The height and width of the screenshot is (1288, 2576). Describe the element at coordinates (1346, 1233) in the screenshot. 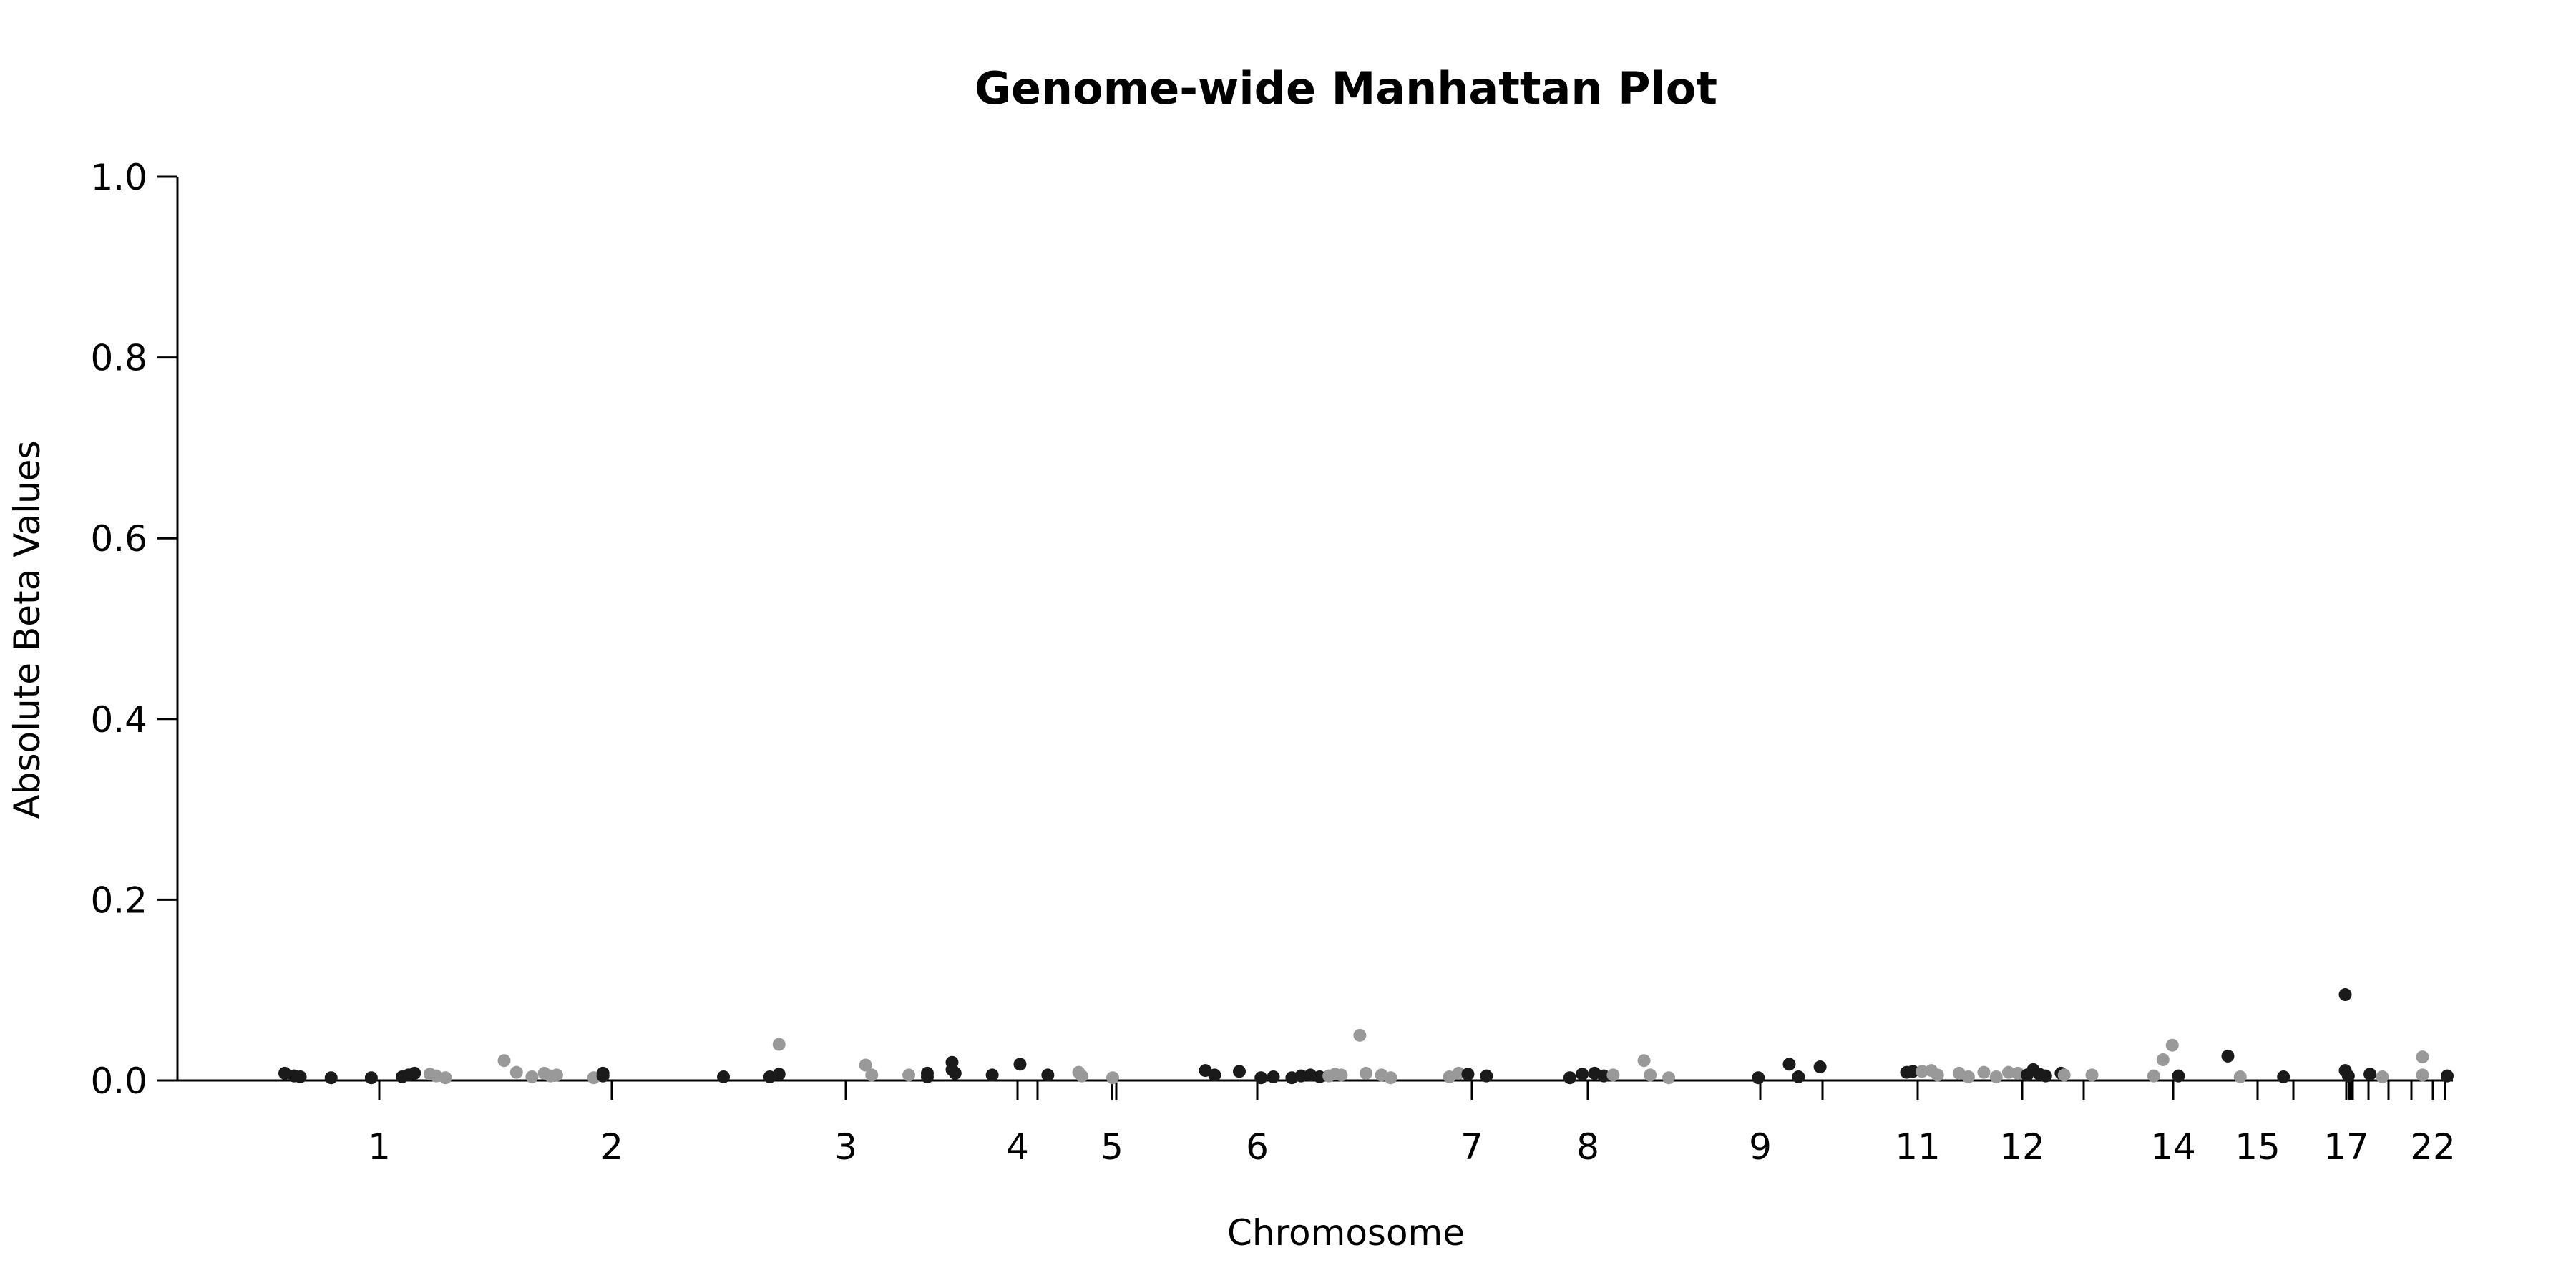

I see `x-axis-title: Chromosome` at that location.